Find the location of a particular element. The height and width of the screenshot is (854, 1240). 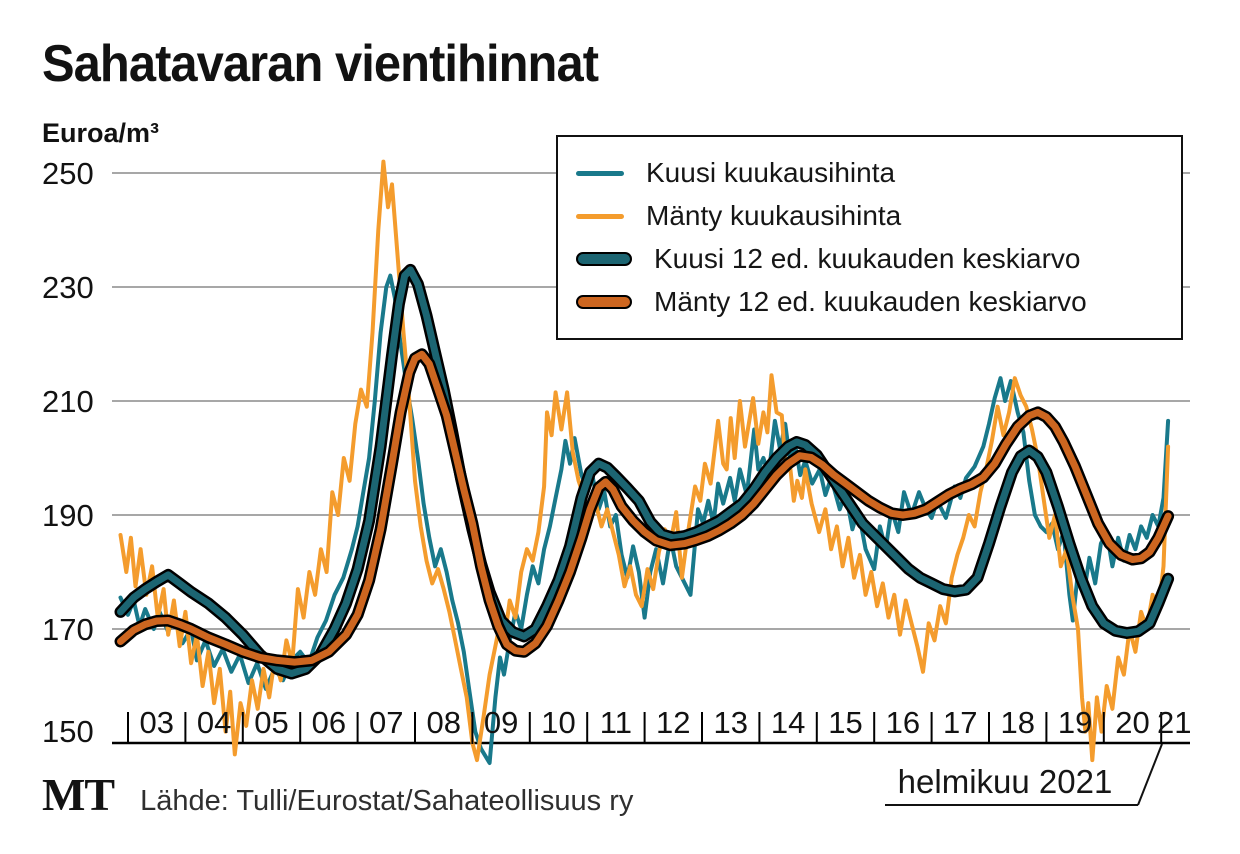

legend-label: Mänty kuukausihinta is located at coordinates (774, 215).